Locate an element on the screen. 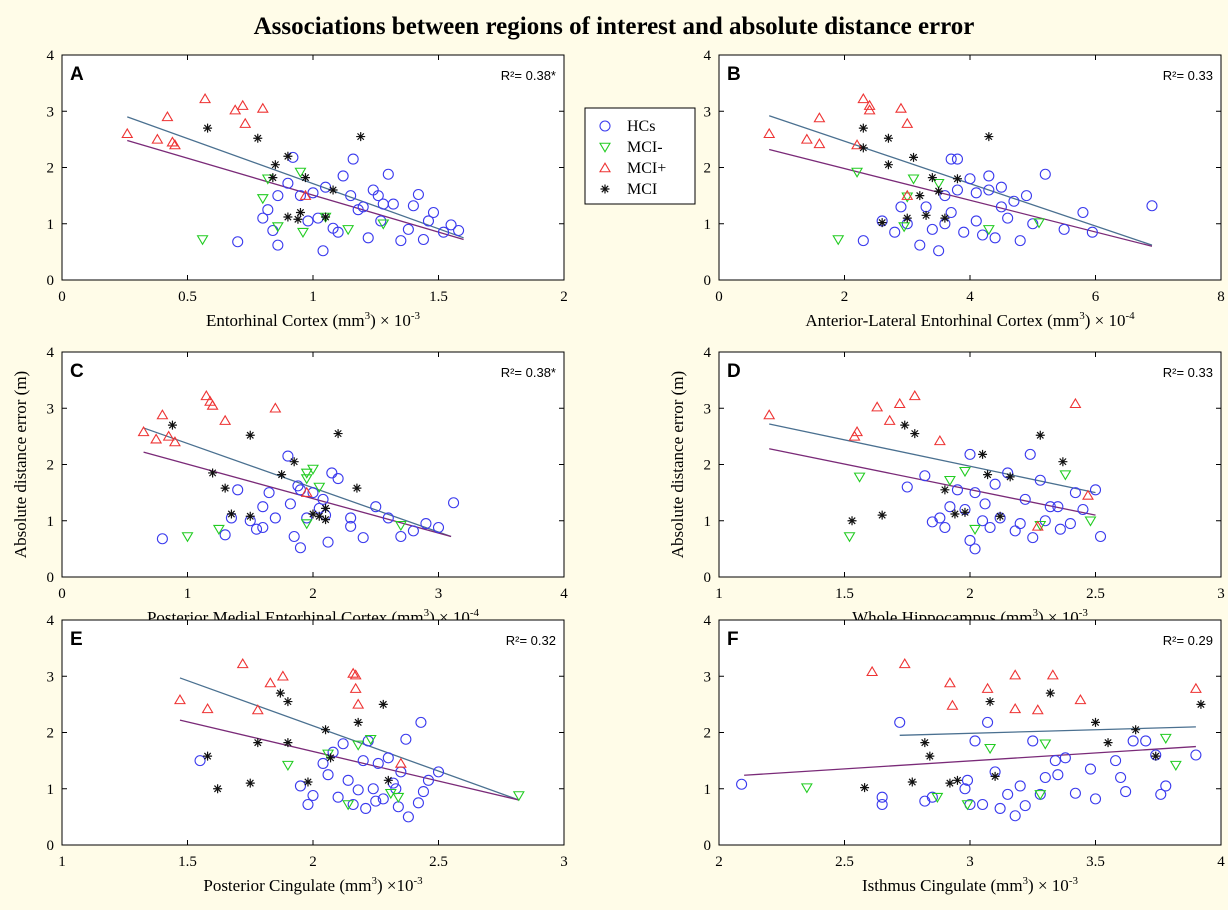  fit-line is located at coordinates (349, 739).